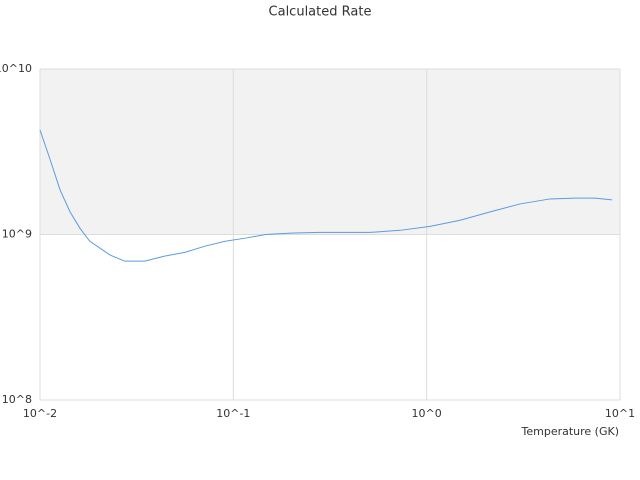  I want to click on x-tick-label: 10^1, so click(620, 413).